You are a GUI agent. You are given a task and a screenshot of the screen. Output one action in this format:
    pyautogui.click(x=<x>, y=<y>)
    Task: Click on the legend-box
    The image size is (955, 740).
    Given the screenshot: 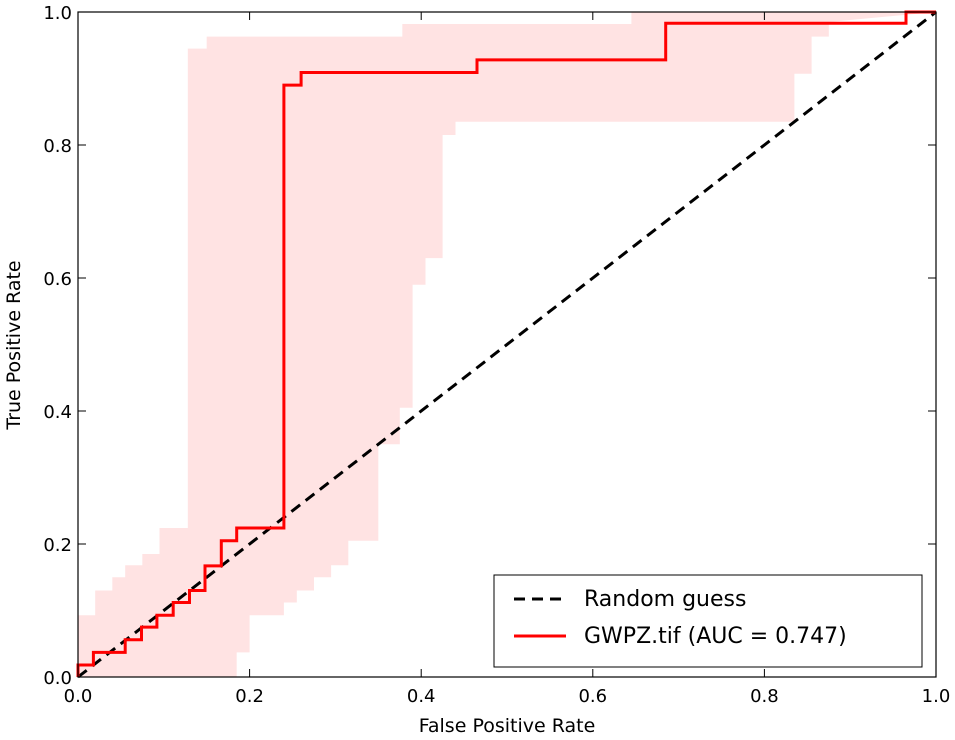 What is the action you would take?
    pyautogui.click(x=708, y=621)
    